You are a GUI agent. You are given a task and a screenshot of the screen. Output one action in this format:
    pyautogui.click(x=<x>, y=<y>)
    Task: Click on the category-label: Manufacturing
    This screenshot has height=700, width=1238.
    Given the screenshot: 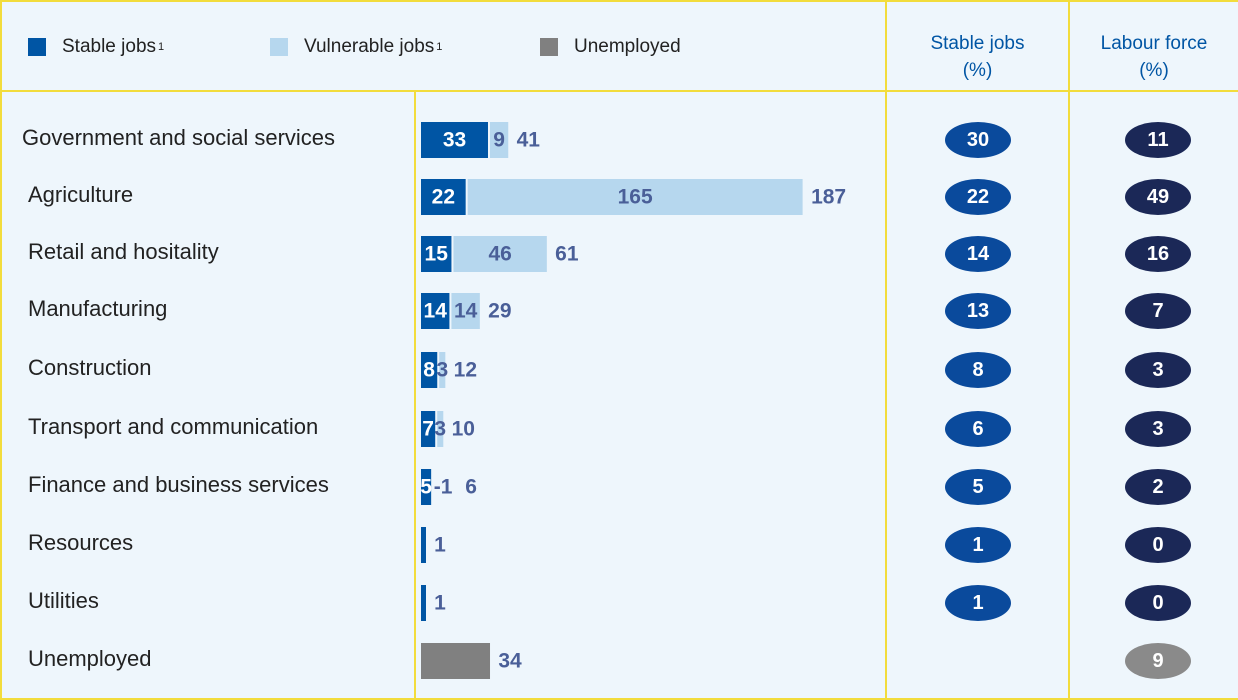 What is the action you would take?
    pyautogui.click(x=98, y=308)
    